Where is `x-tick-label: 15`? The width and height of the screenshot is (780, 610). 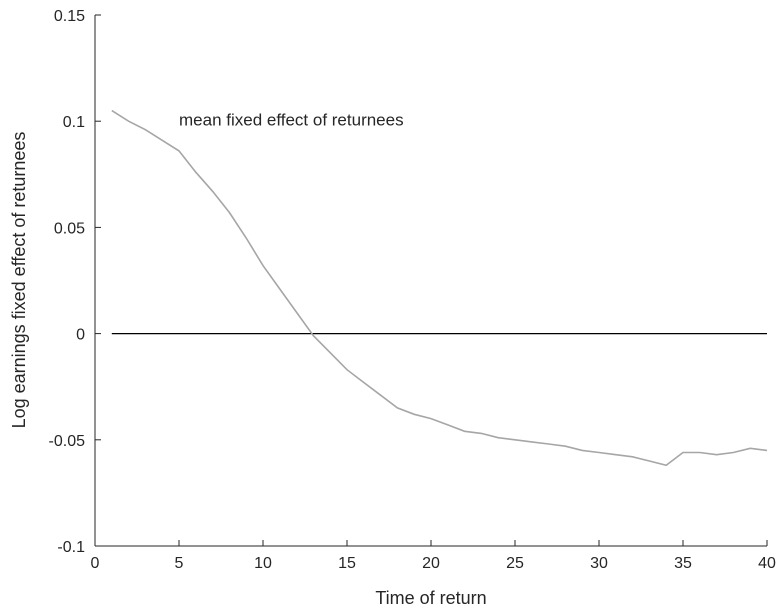 x-tick-label: 15 is located at coordinates (347, 563).